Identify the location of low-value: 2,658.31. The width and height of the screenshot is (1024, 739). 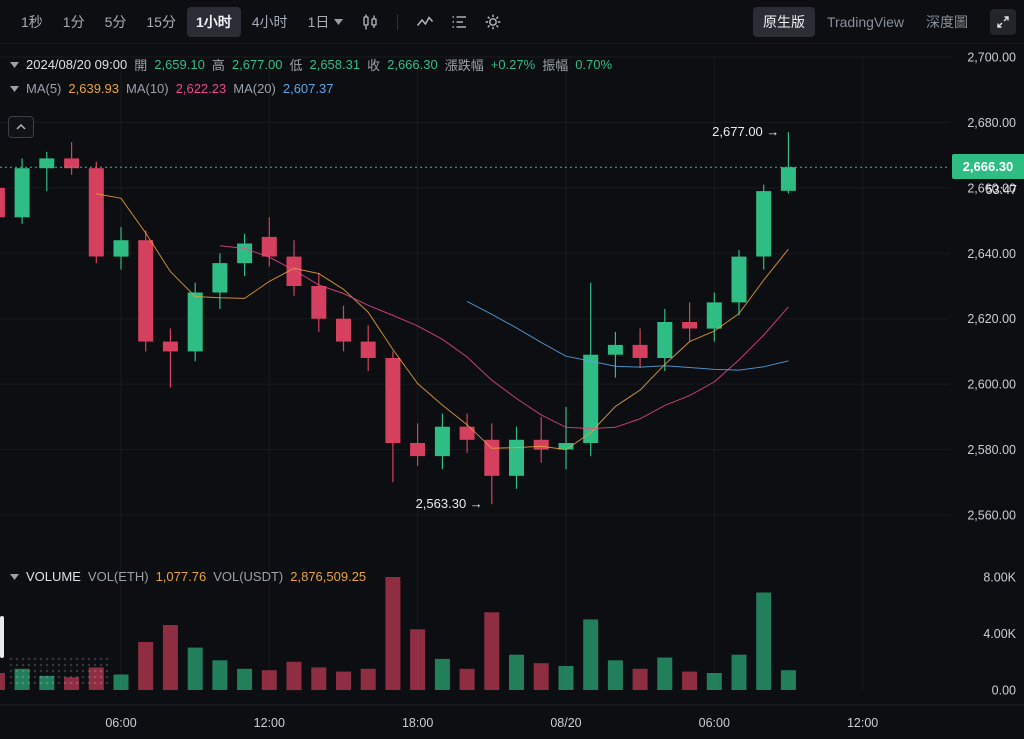
(335, 64).